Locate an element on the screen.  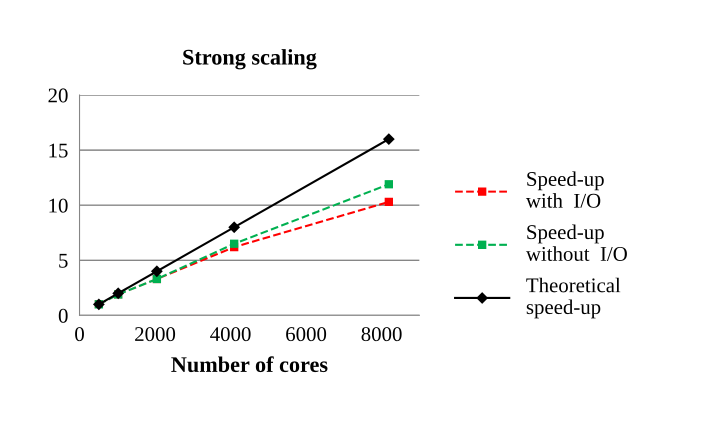
legend-label: Theoretical speed-up is located at coordinates (573, 298).